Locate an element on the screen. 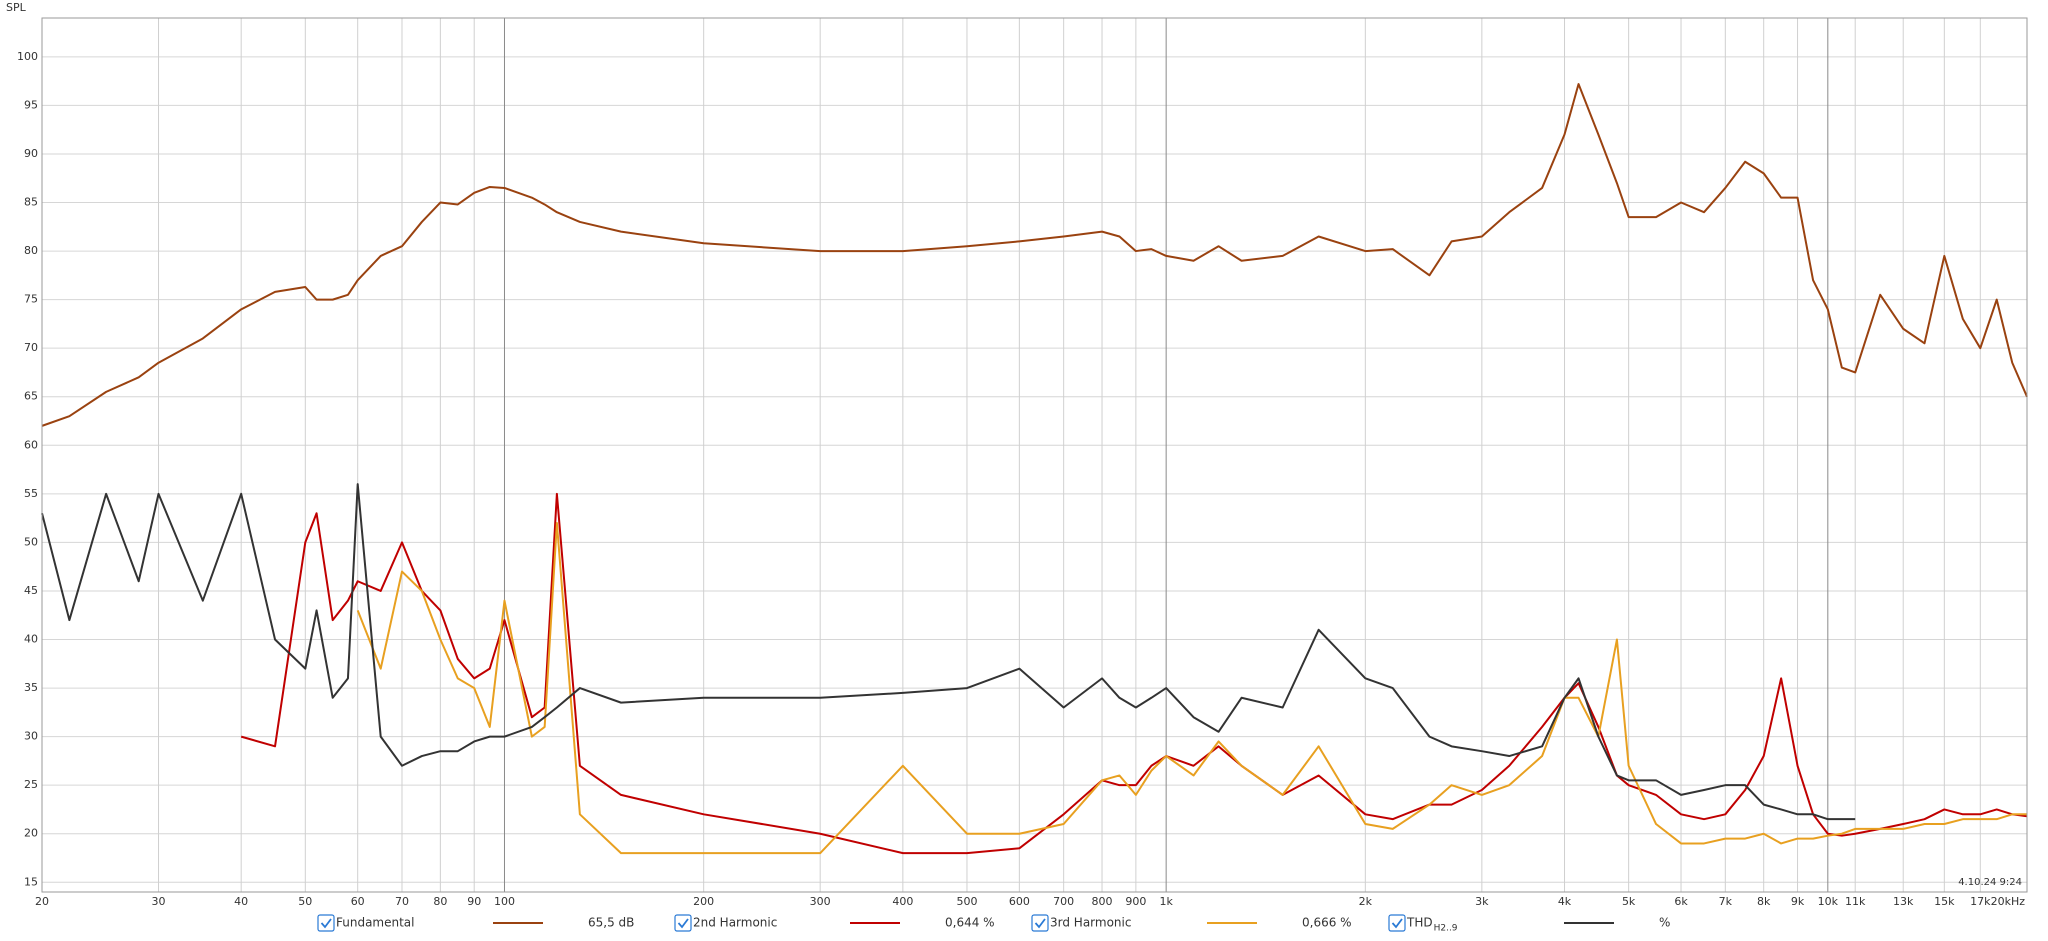 The height and width of the screenshot is (941, 2048). x-tick-label: 80 is located at coordinates (440, 901).